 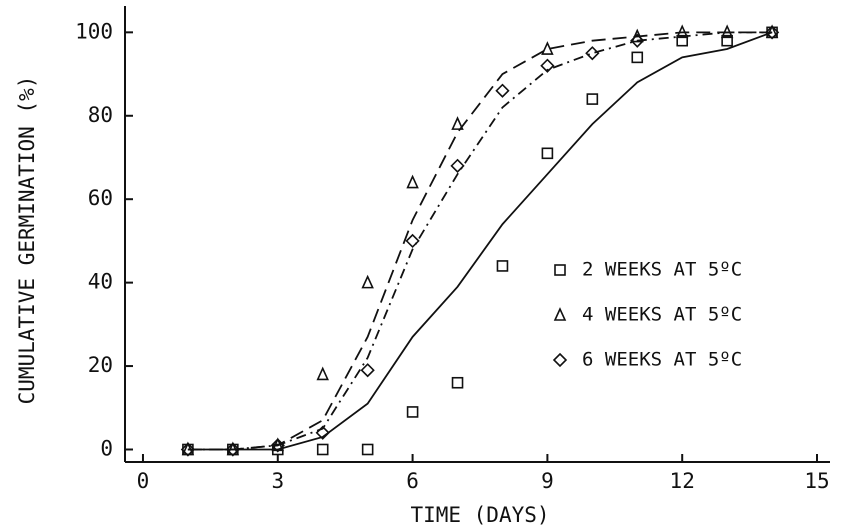 What do you see at coordinates (27, 240) in the screenshot?
I see `y-axis-label: CUMULATIVE GERMINATION (%)` at bounding box center [27, 240].